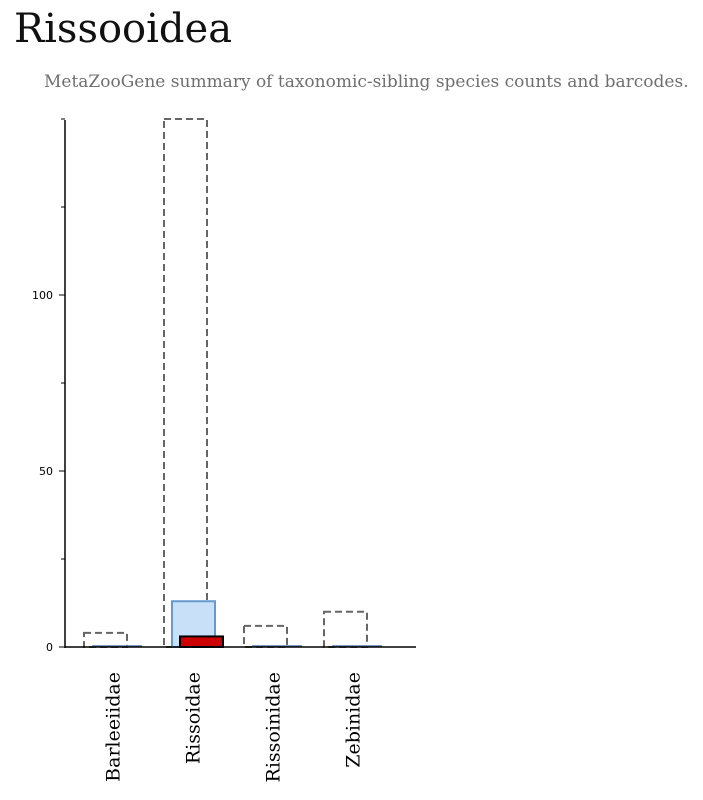  I want to click on highlight-bar-rissoidae, so click(201, 642).